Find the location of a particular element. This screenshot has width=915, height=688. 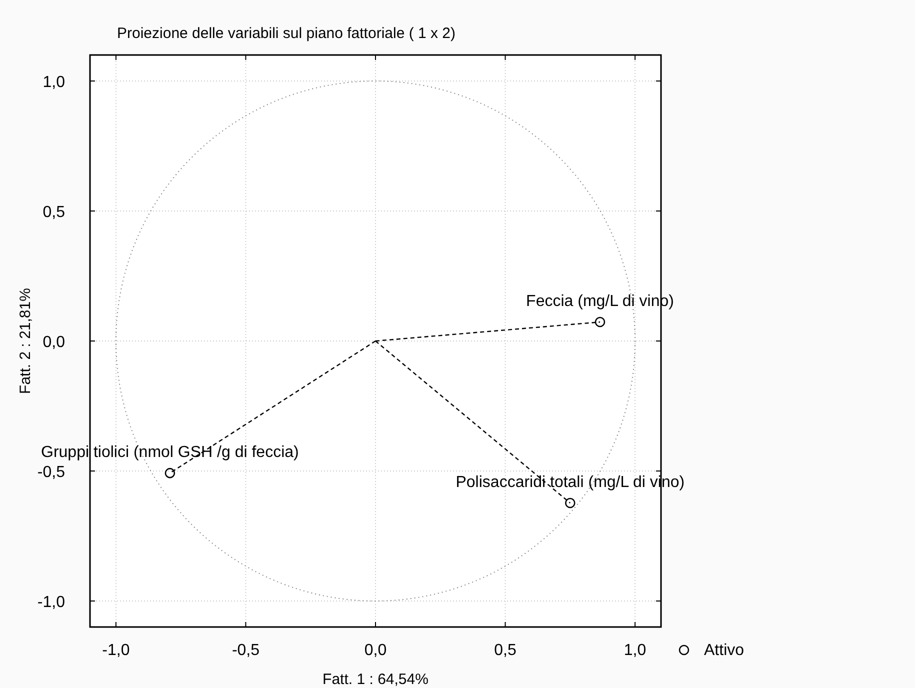

annotation: Gruppi tiolici (nmol GSH /g di feccia) is located at coordinates (170, 453).